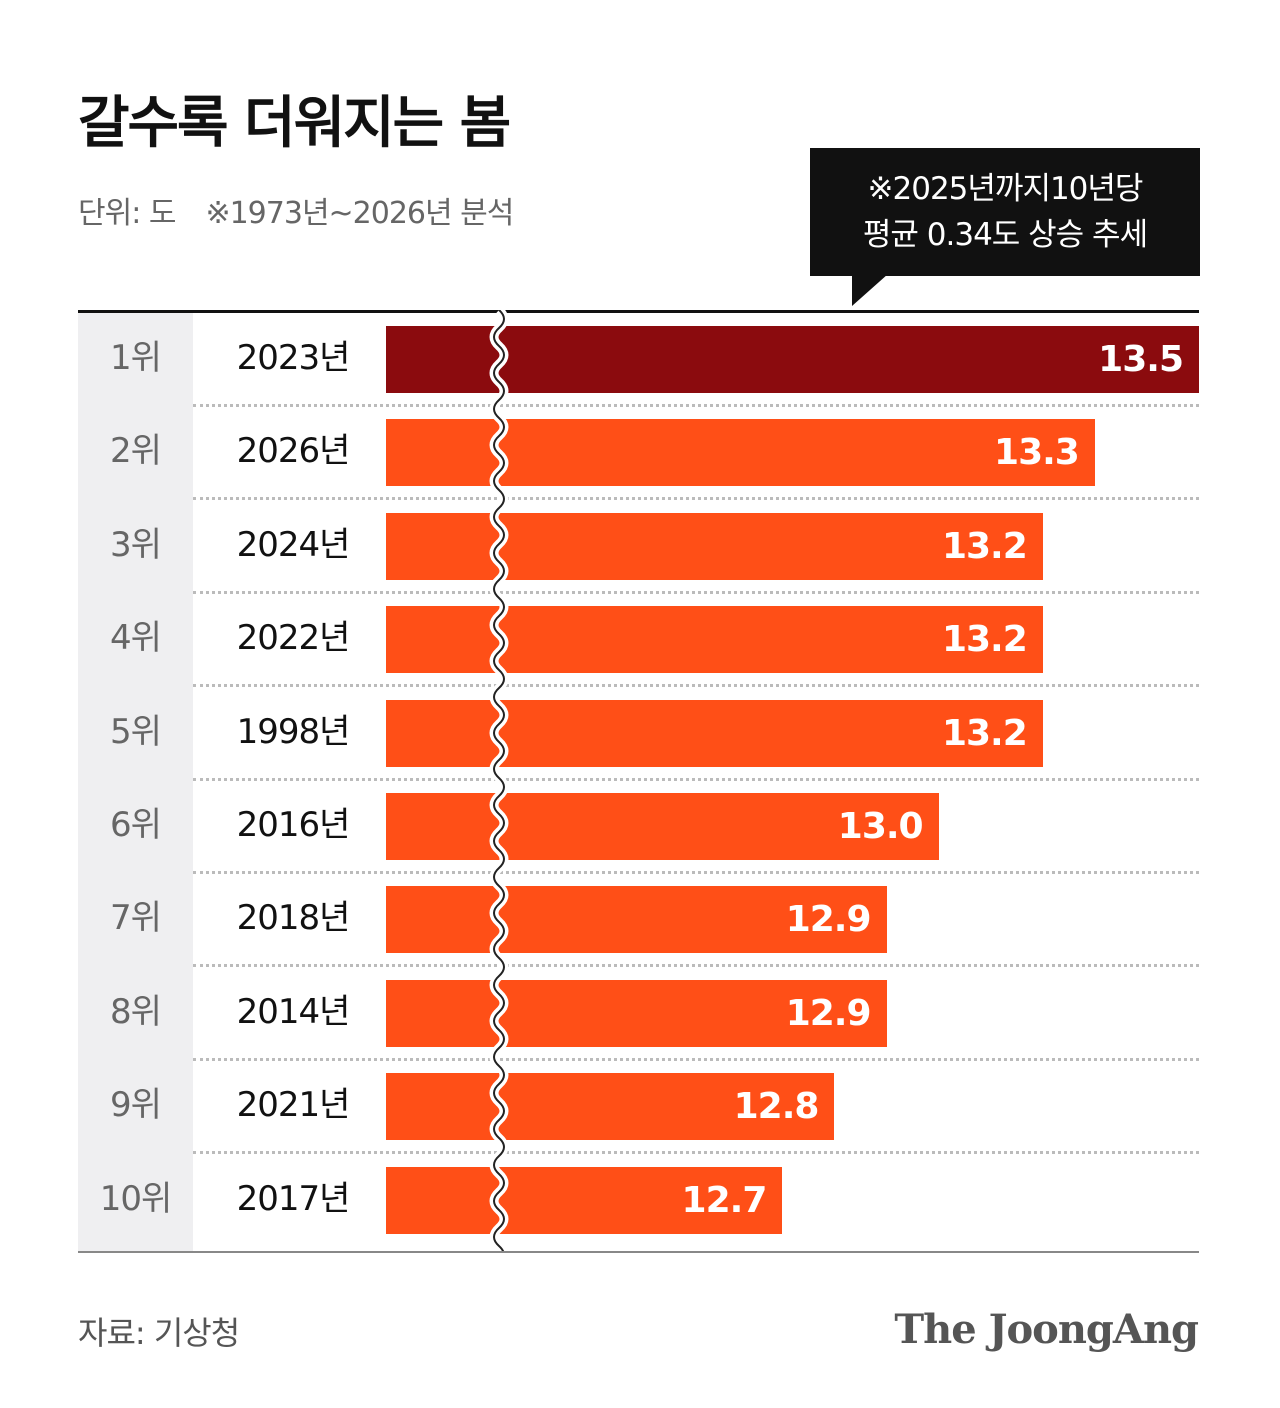 The width and height of the screenshot is (1280, 1408). I want to click on brand-logo: The JoongAng, so click(1046, 1329).